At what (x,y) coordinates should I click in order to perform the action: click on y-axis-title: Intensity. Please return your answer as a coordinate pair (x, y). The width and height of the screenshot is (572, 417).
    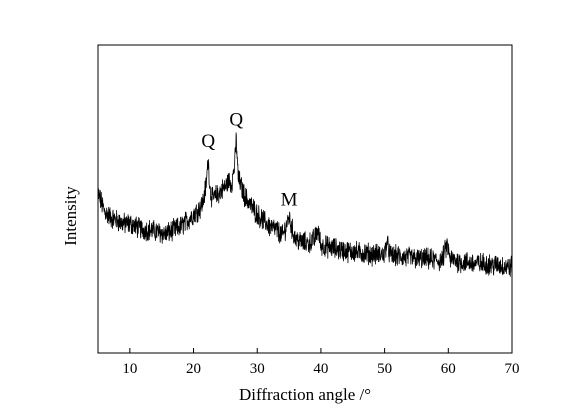
    Looking at the image, I should click on (70, 216).